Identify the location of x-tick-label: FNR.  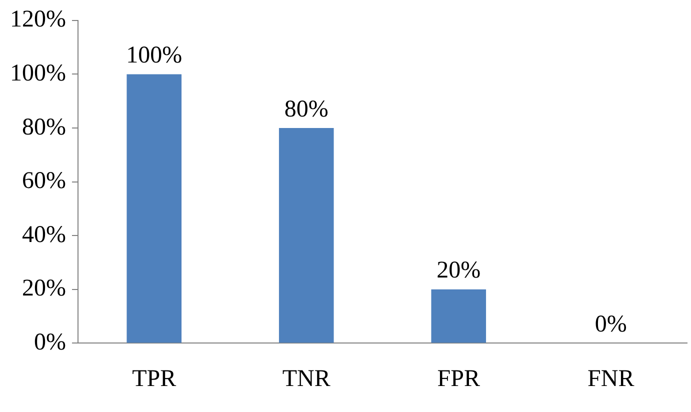
(611, 379).